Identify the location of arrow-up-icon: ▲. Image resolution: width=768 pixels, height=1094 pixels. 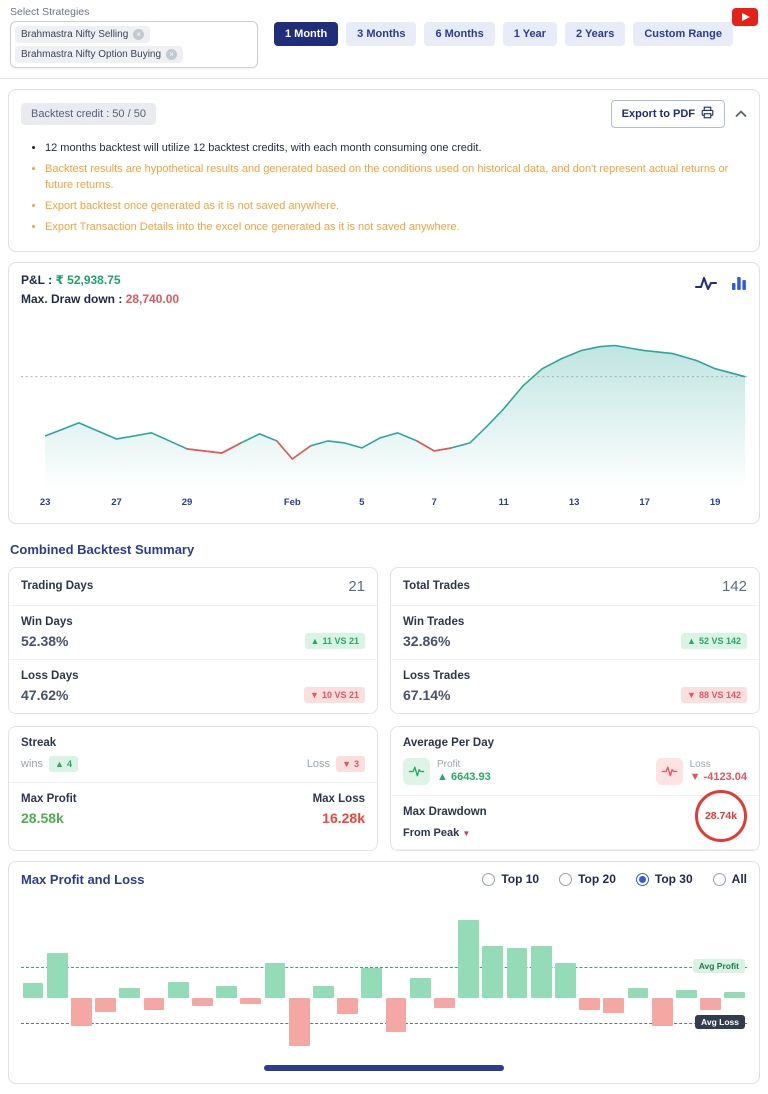
(59, 763).